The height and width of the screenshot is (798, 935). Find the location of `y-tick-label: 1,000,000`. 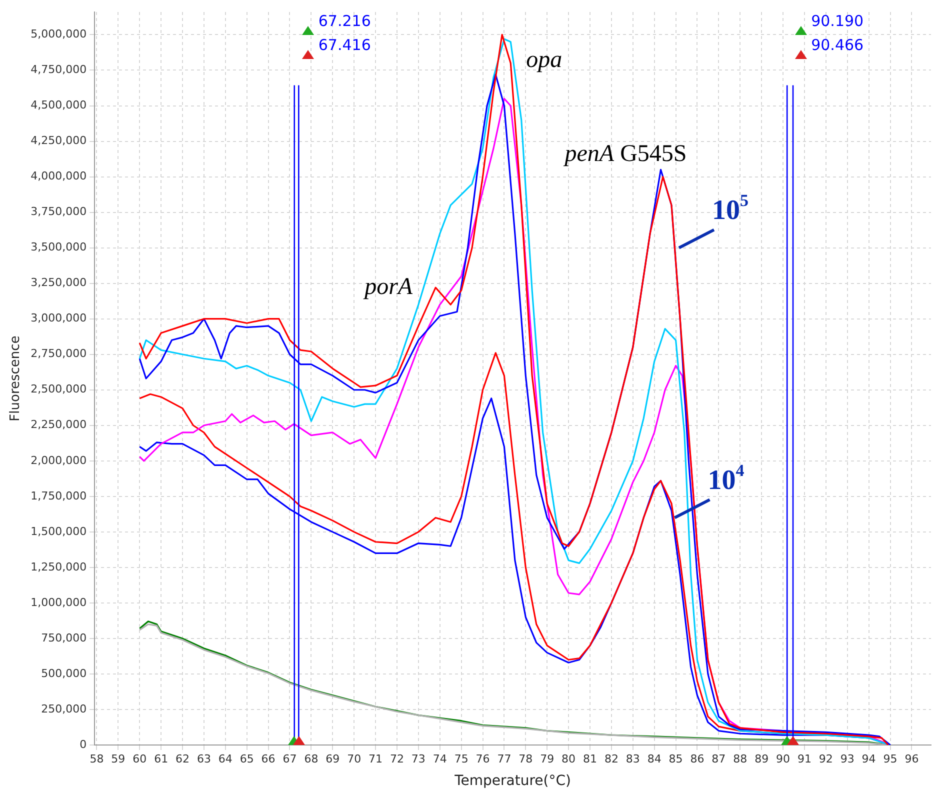

y-tick-label: 1,000,000 is located at coordinates (58, 602).